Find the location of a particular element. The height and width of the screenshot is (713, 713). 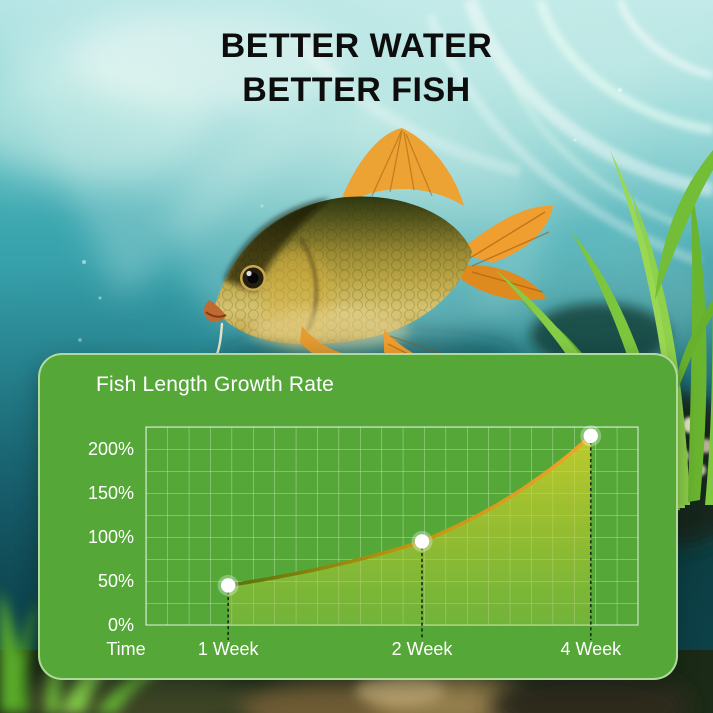

headline-line-1: BETTER WATER is located at coordinates (356, 46).